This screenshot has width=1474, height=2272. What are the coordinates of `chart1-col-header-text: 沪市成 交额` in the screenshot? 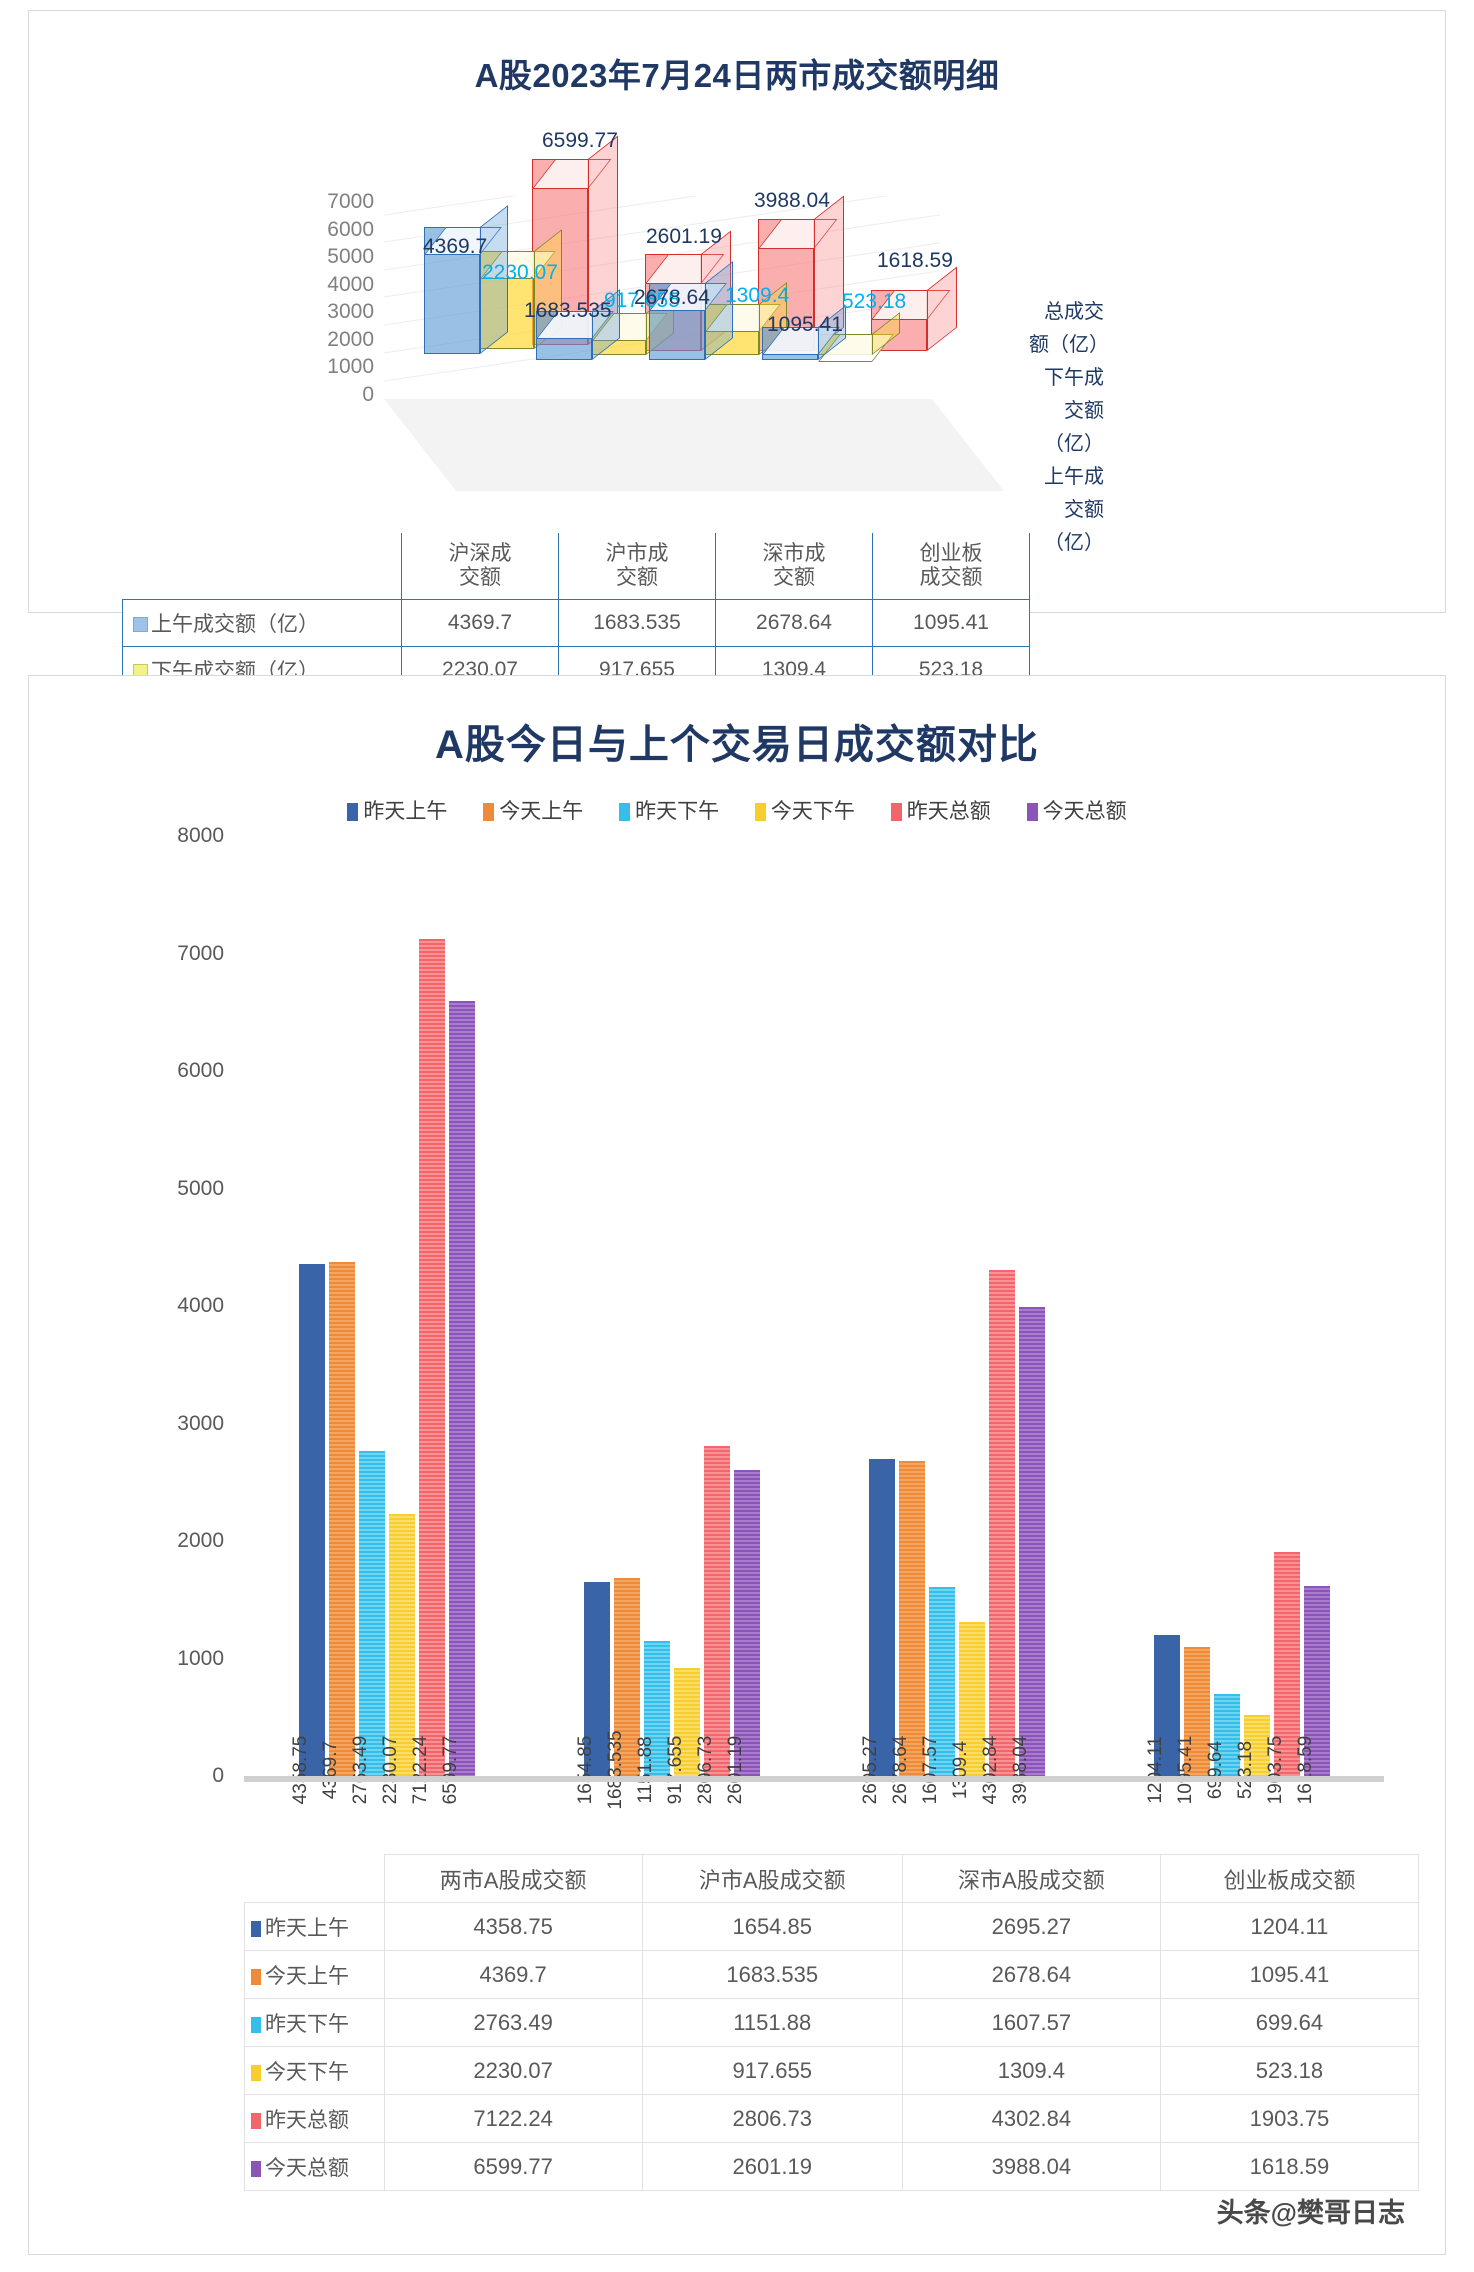 It's located at (637, 565).